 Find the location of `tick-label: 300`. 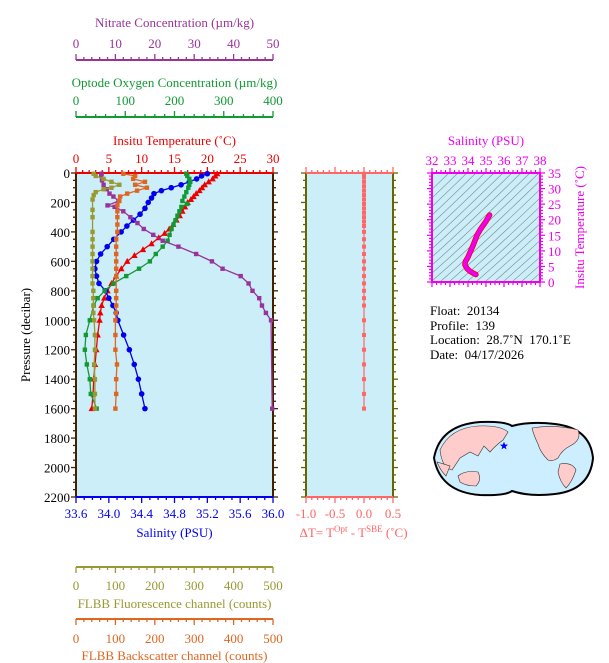

tick-label: 300 is located at coordinates (224, 100).